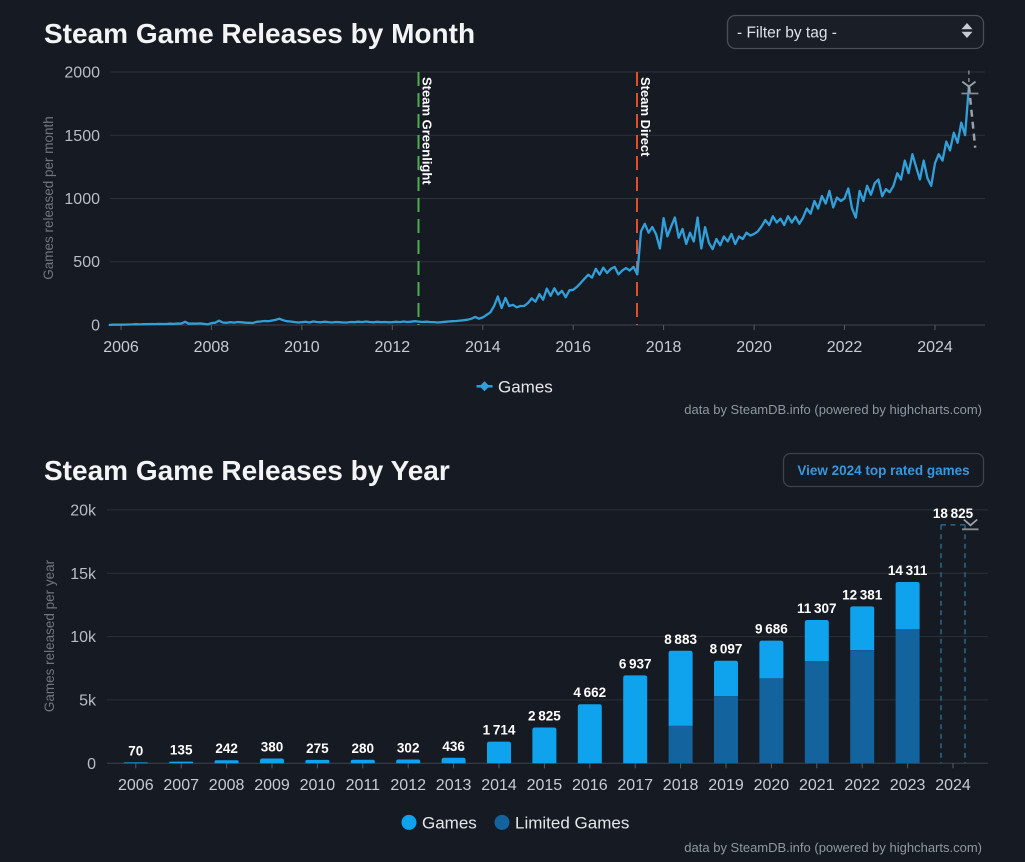 The width and height of the screenshot is (1025, 862). I want to click on svg-text: 15k, so click(83, 574).